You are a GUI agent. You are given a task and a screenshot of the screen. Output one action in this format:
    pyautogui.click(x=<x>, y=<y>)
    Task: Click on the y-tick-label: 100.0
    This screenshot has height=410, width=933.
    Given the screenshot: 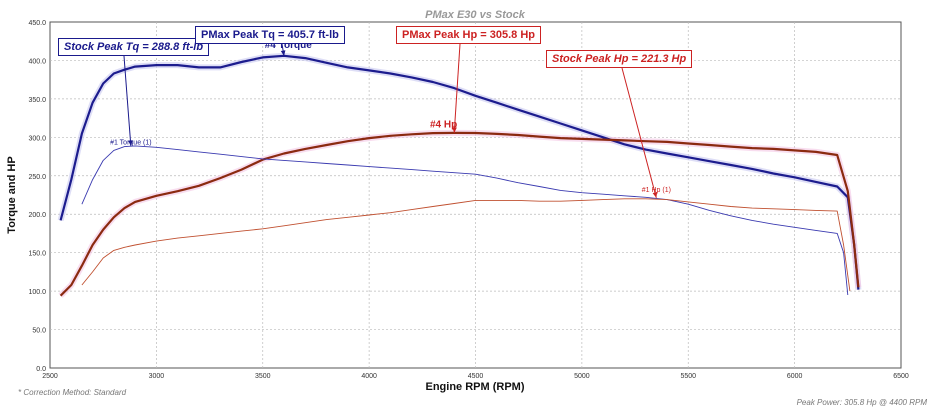 What is the action you would take?
    pyautogui.click(x=37, y=292)
    